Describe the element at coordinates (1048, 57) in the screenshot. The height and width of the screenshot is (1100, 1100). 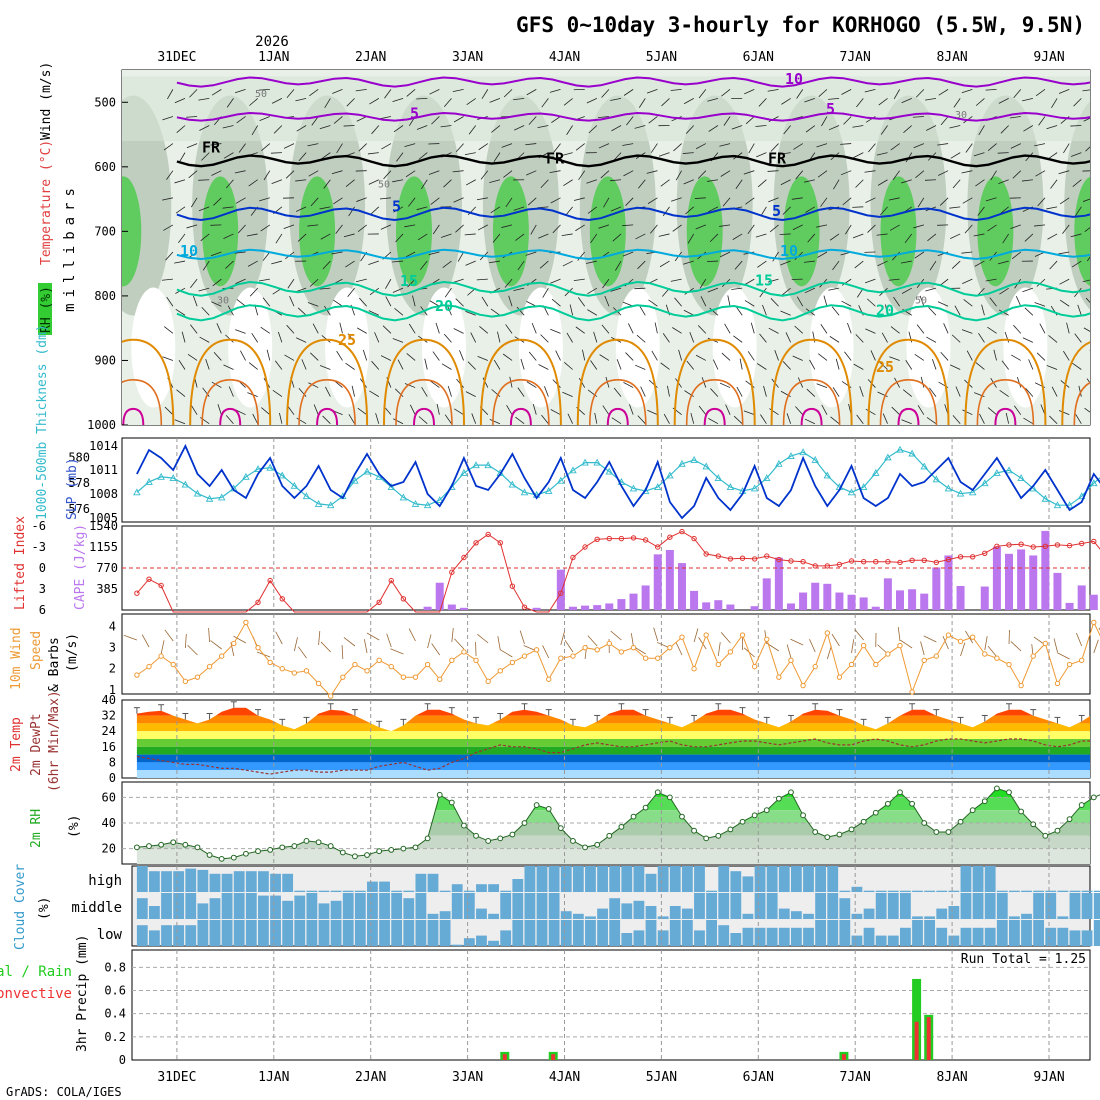
I see `date-tick-label: 9JAN` at that location.